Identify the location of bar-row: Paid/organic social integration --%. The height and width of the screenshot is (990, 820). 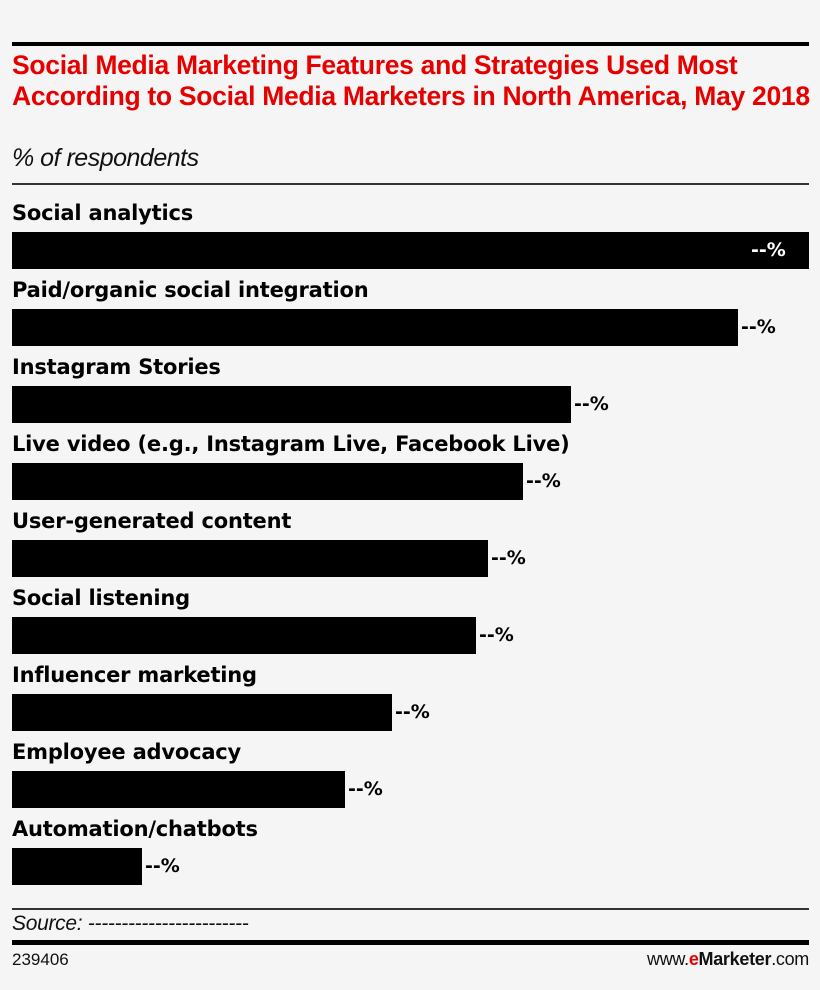
(412, 314).